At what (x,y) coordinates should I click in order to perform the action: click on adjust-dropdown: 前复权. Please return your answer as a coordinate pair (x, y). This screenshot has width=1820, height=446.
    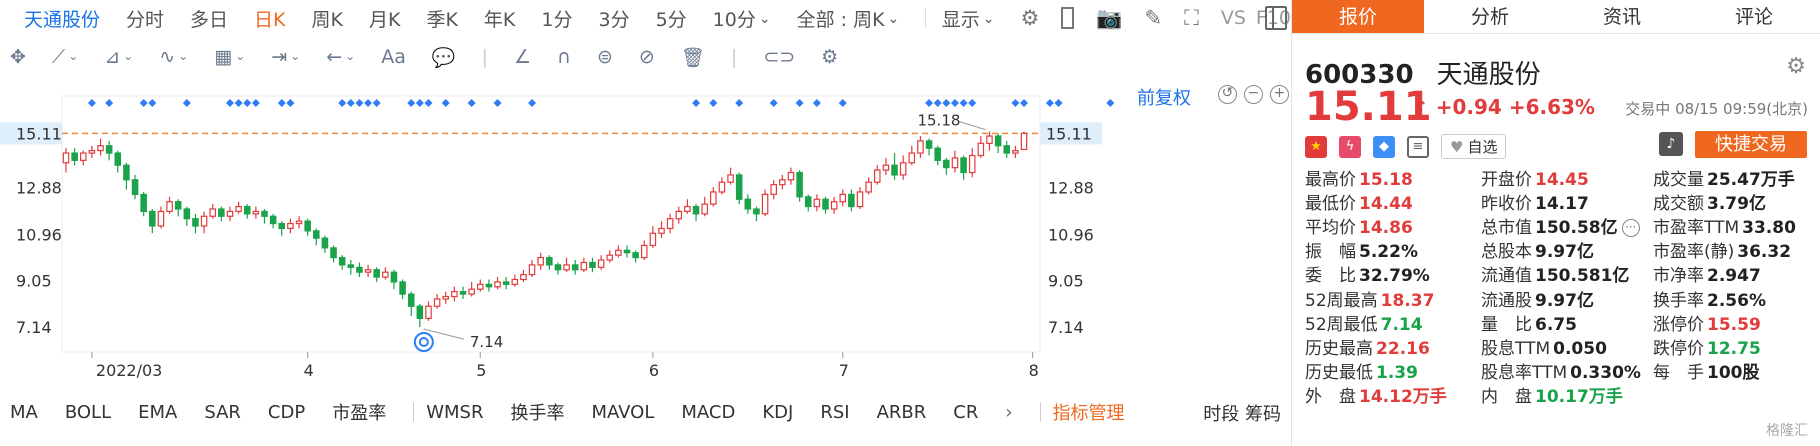
    Looking at the image, I should click on (1164, 98).